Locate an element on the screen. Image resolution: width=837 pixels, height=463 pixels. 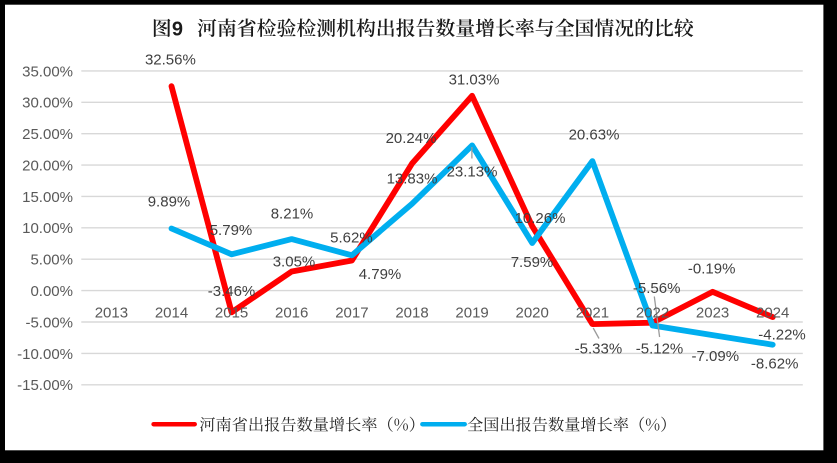
svg-text: 2017 is located at coordinates (351, 313).